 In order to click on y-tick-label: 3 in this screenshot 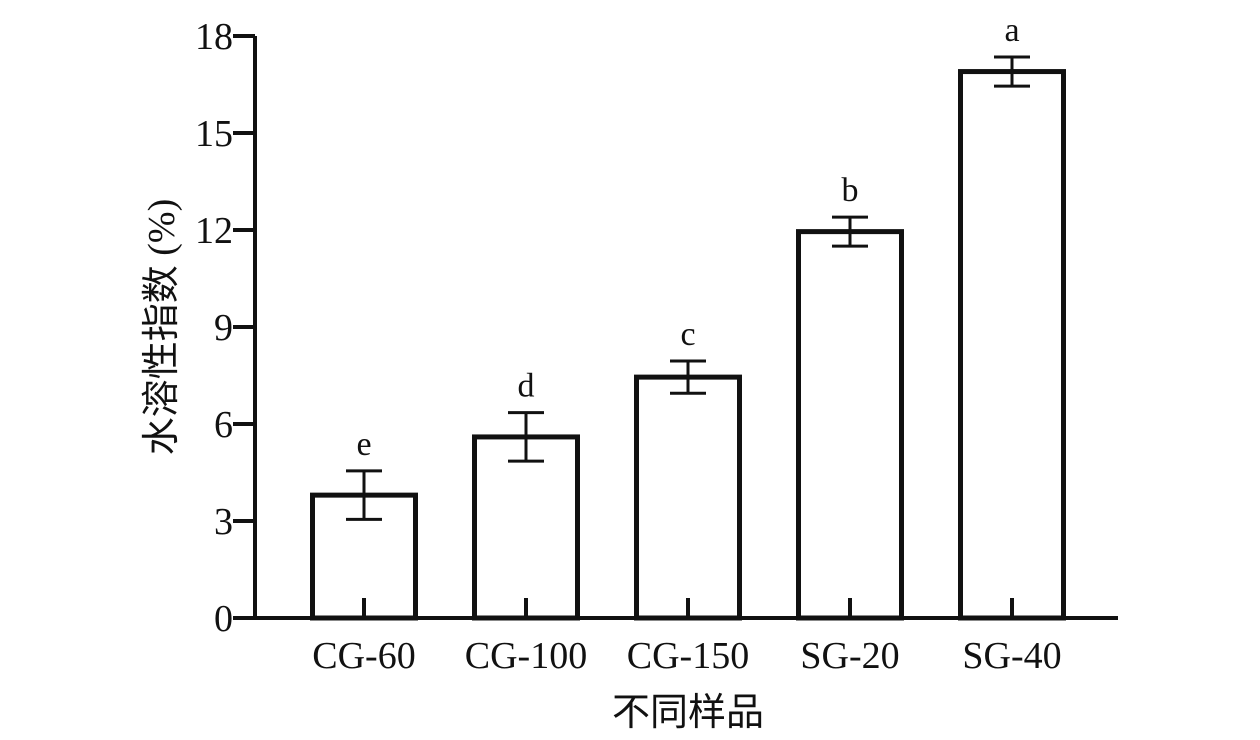, I will do `click(223, 522)`.